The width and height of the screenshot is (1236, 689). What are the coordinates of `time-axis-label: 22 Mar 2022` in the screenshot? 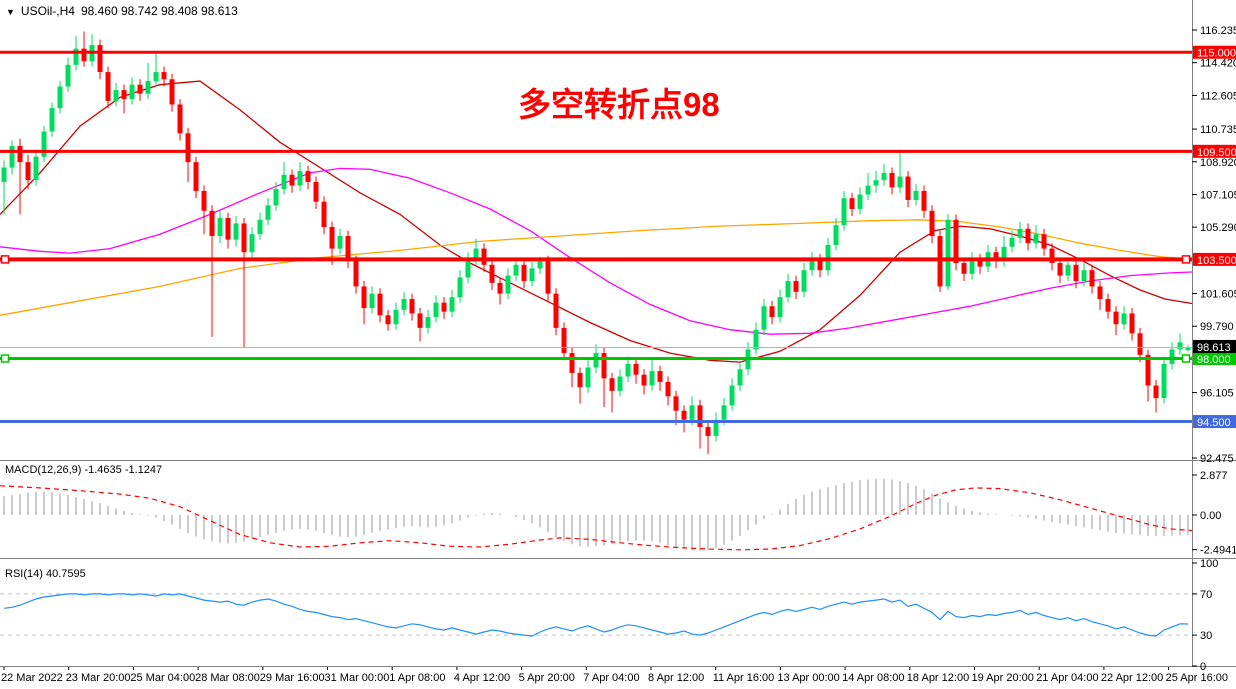 It's located at (32, 678).